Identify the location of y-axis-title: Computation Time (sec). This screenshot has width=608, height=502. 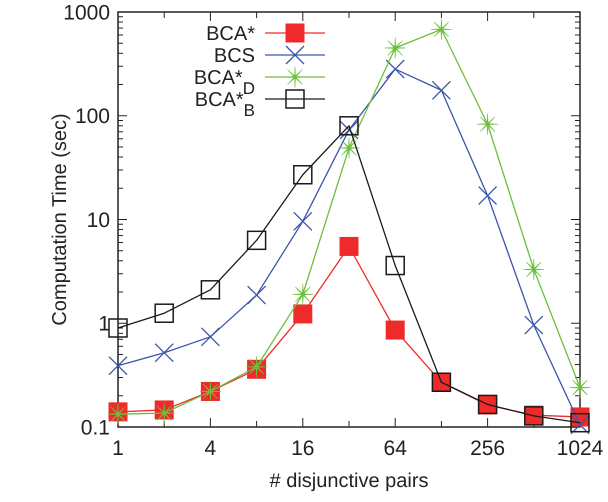
(60, 219).